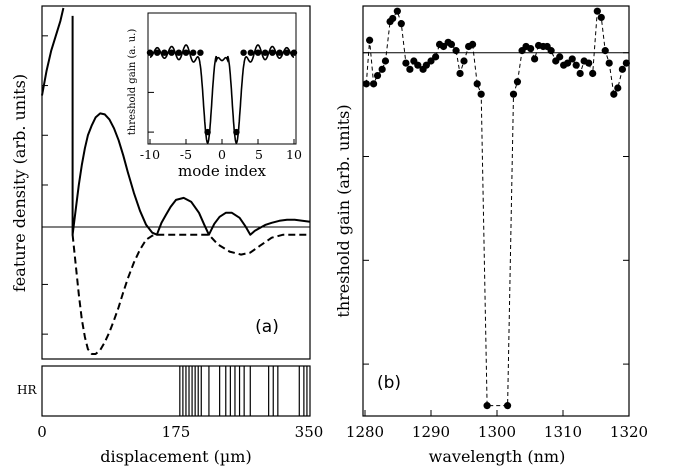 This screenshot has height=474, width=677. What do you see at coordinates (497, 456) in the screenshot?
I see `panel-b-xlabel: wavelength (nm)` at bounding box center [497, 456].